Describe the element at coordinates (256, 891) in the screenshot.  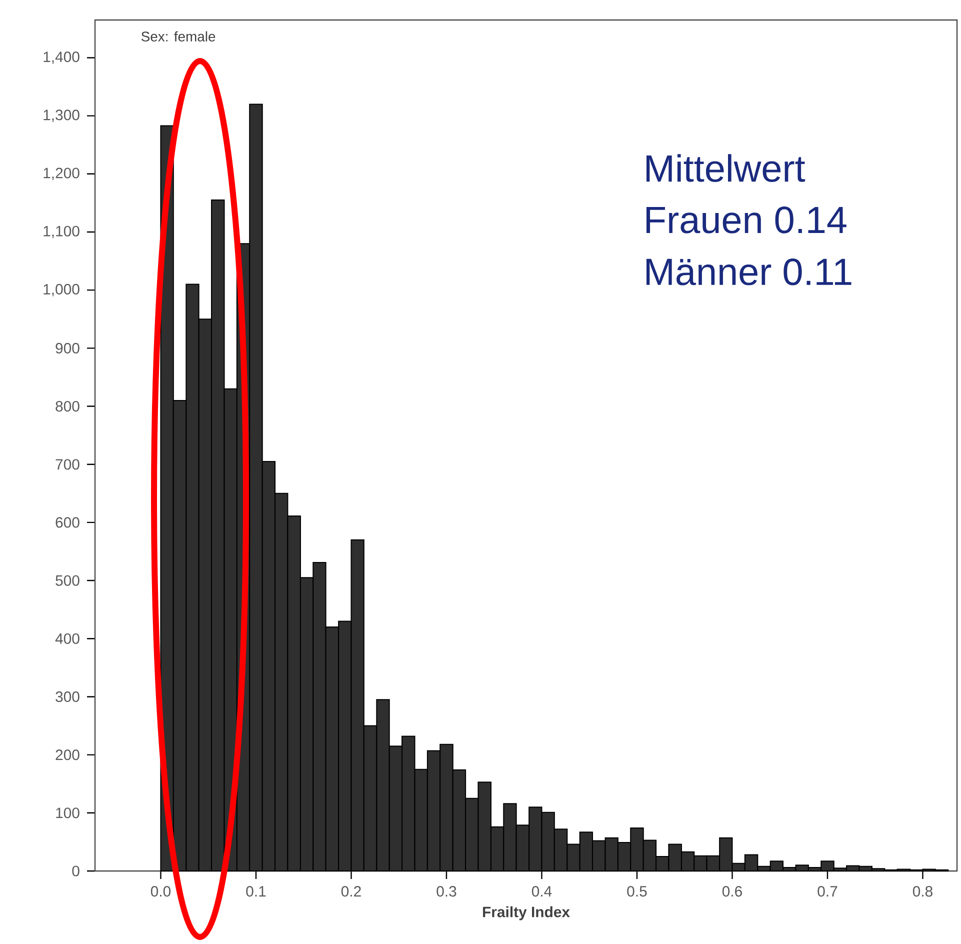
I see `x-tick-label: 0.1` at that location.